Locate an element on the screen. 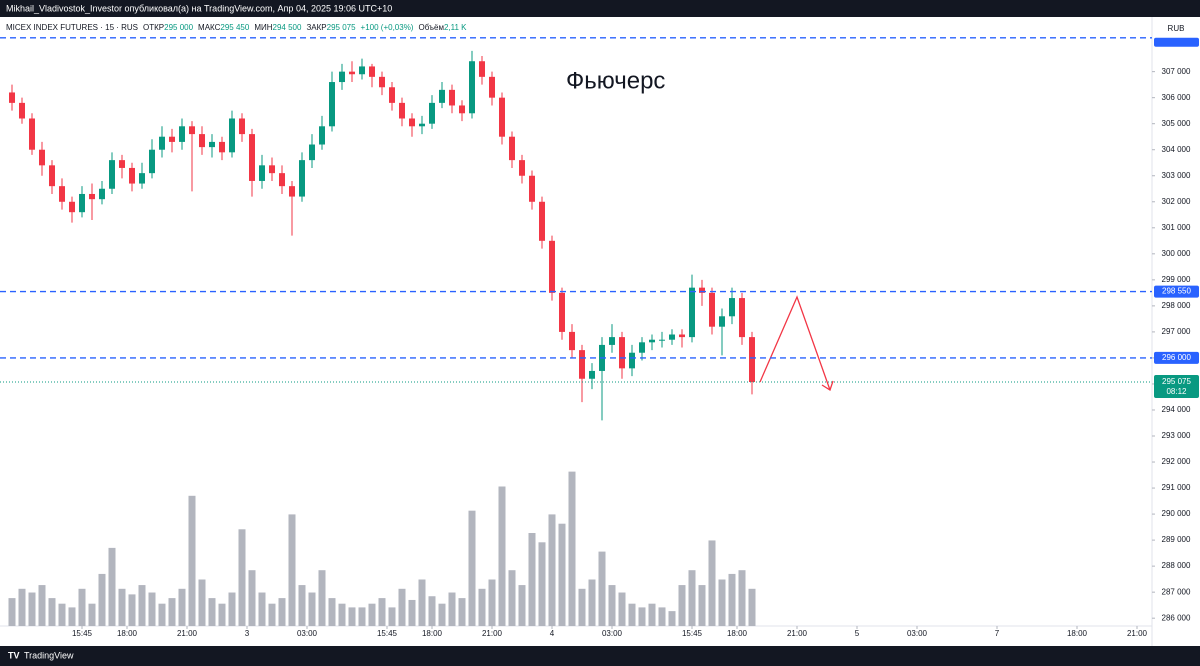 Image resolution: width=1200 pixels, height=666 pixels. legend-label: Объём is located at coordinates (431, 27).